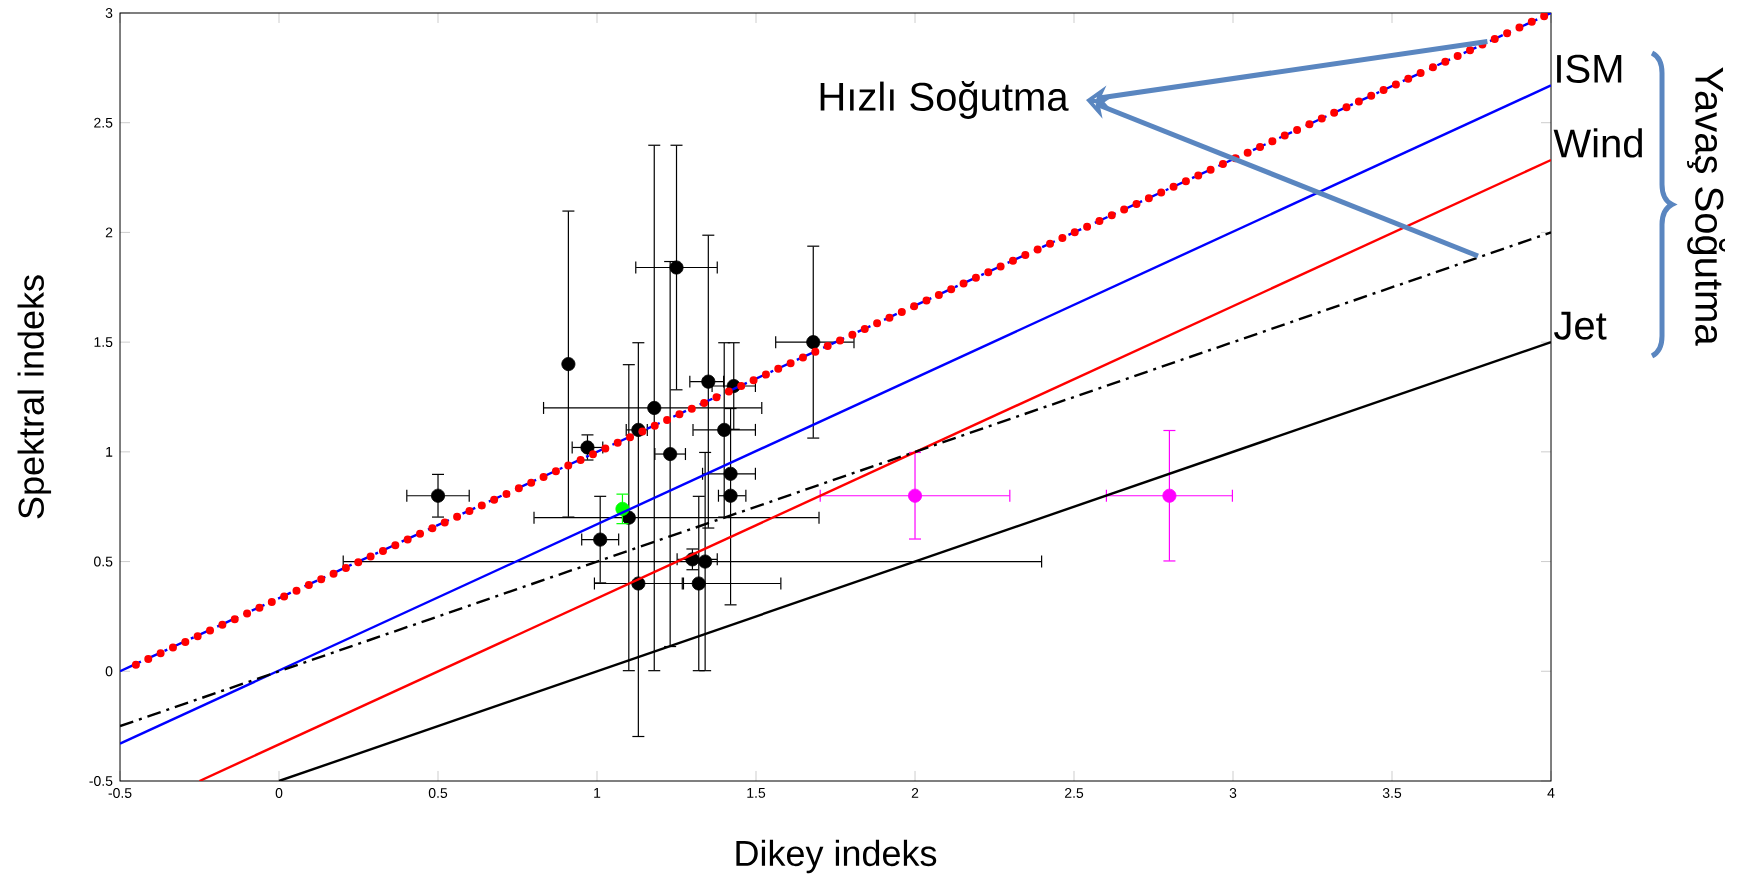  I want to click on y-tick-label: 1, so click(109, 452).